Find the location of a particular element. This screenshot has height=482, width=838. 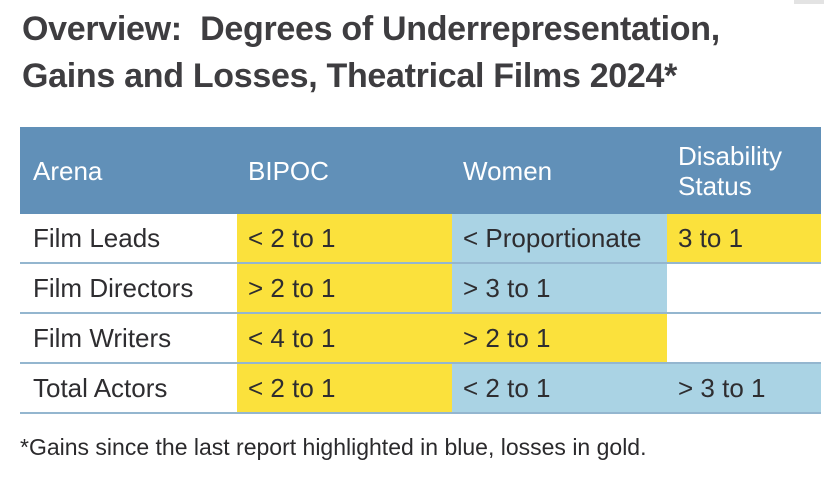

cell-women: < Proportionate is located at coordinates (559, 238).